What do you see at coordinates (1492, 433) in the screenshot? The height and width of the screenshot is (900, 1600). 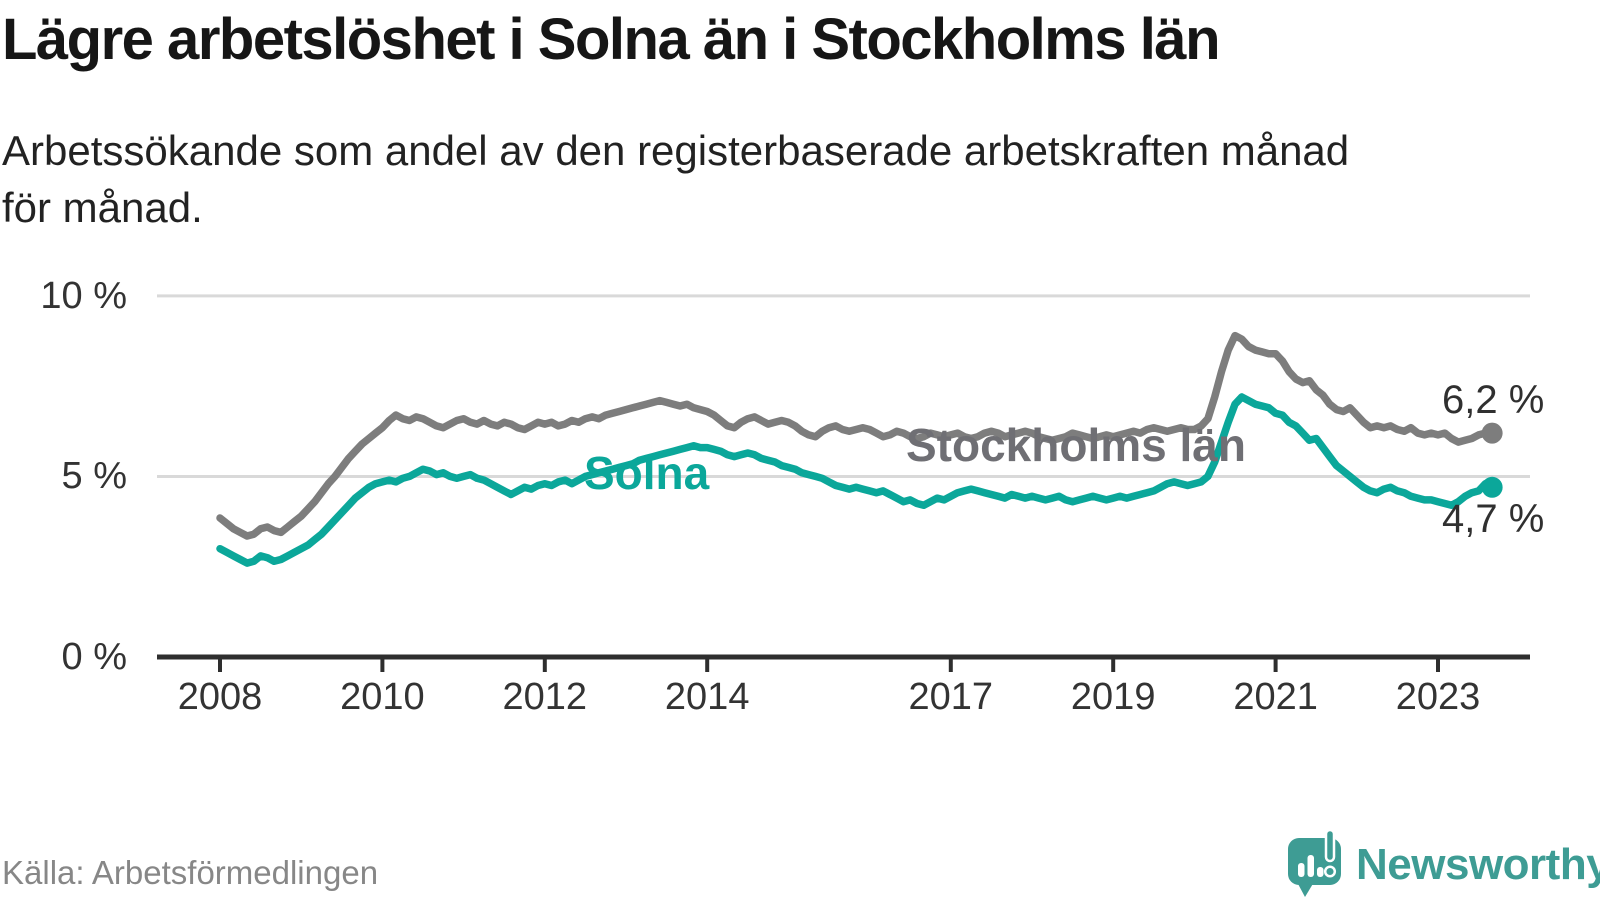 I see `end-dot-stockholms-l-n` at bounding box center [1492, 433].